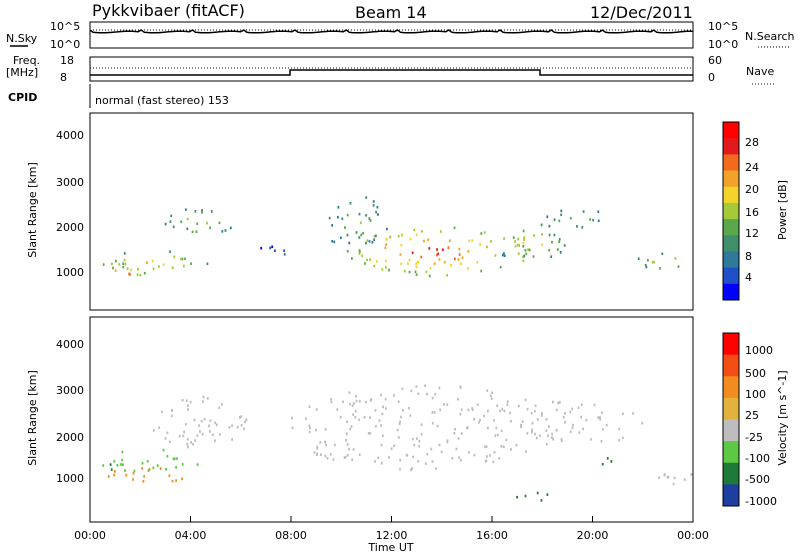 The height and width of the screenshot is (558, 800). Describe the element at coordinates (22, 38) in the screenshot. I see `nsky-label: N.Sky` at that location.